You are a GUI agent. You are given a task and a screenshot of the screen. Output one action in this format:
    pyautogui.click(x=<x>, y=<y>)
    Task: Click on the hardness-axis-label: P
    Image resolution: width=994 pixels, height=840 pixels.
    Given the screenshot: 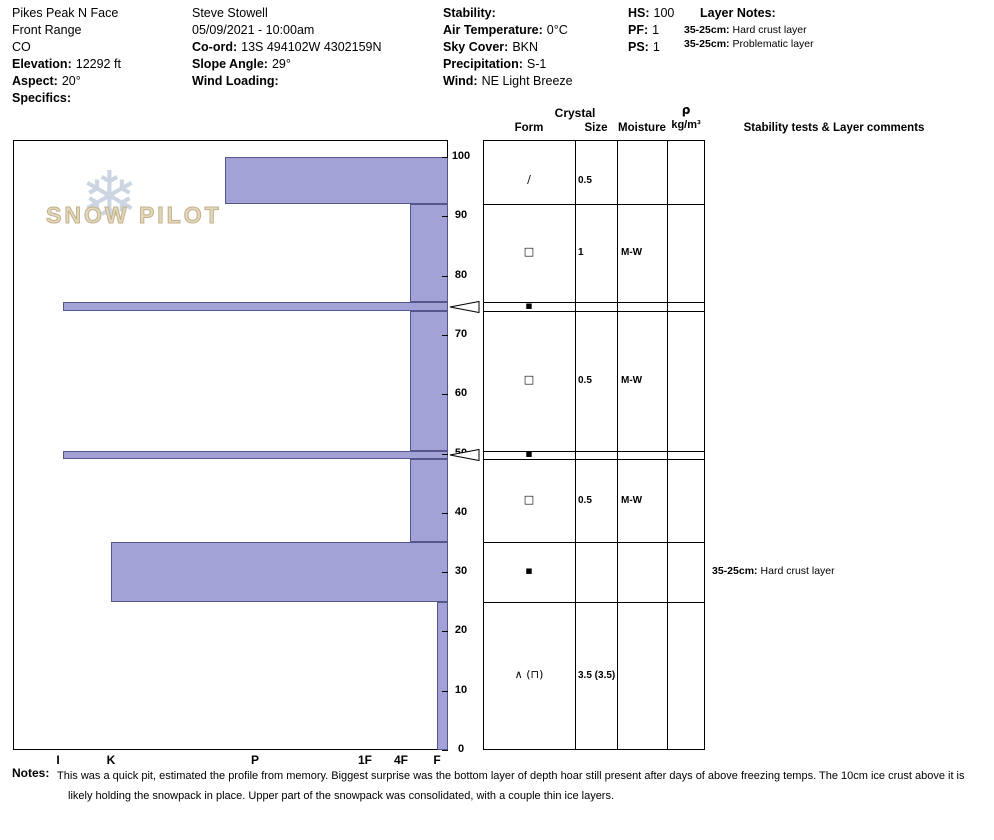 What is the action you would take?
    pyautogui.click(x=254, y=760)
    